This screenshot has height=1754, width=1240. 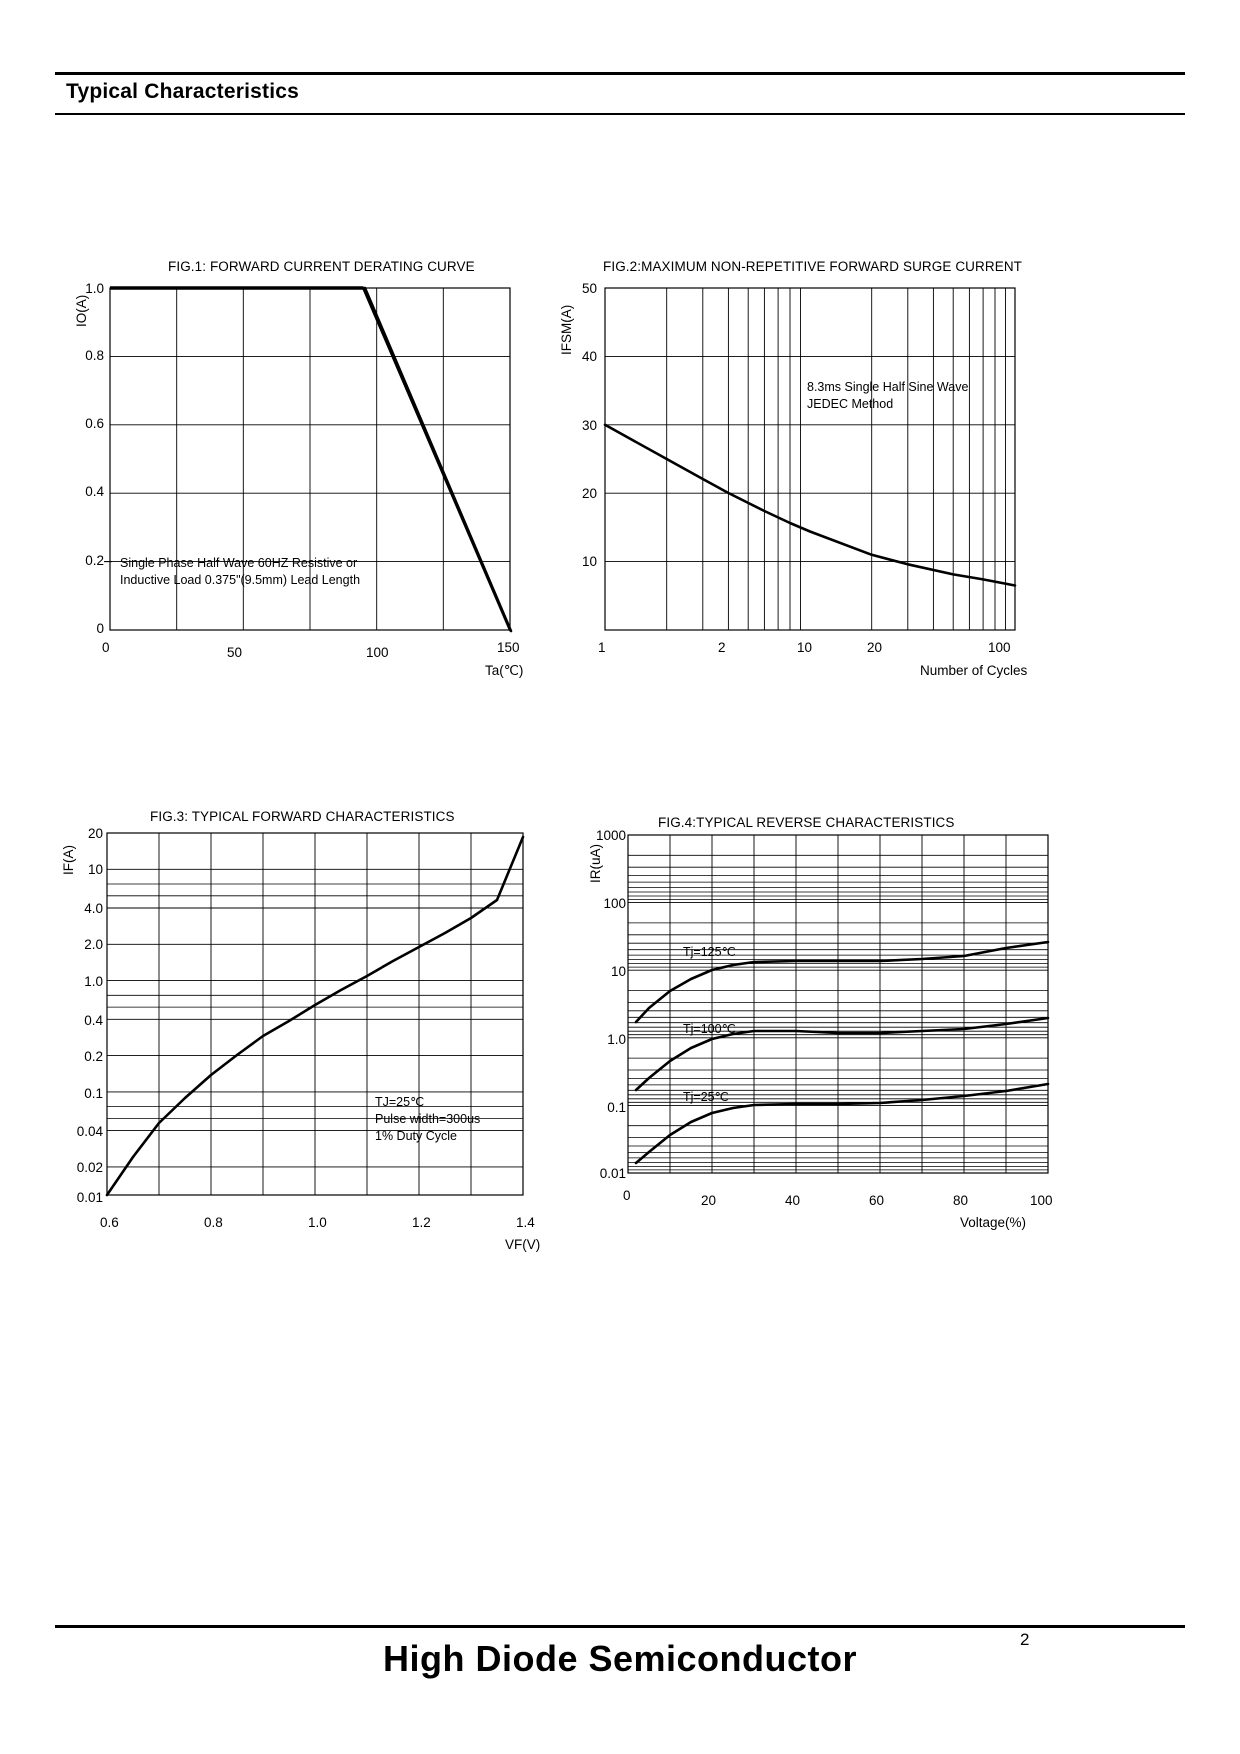 I want to click on fig1-xtick-150: 150, so click(x=508, y=647).